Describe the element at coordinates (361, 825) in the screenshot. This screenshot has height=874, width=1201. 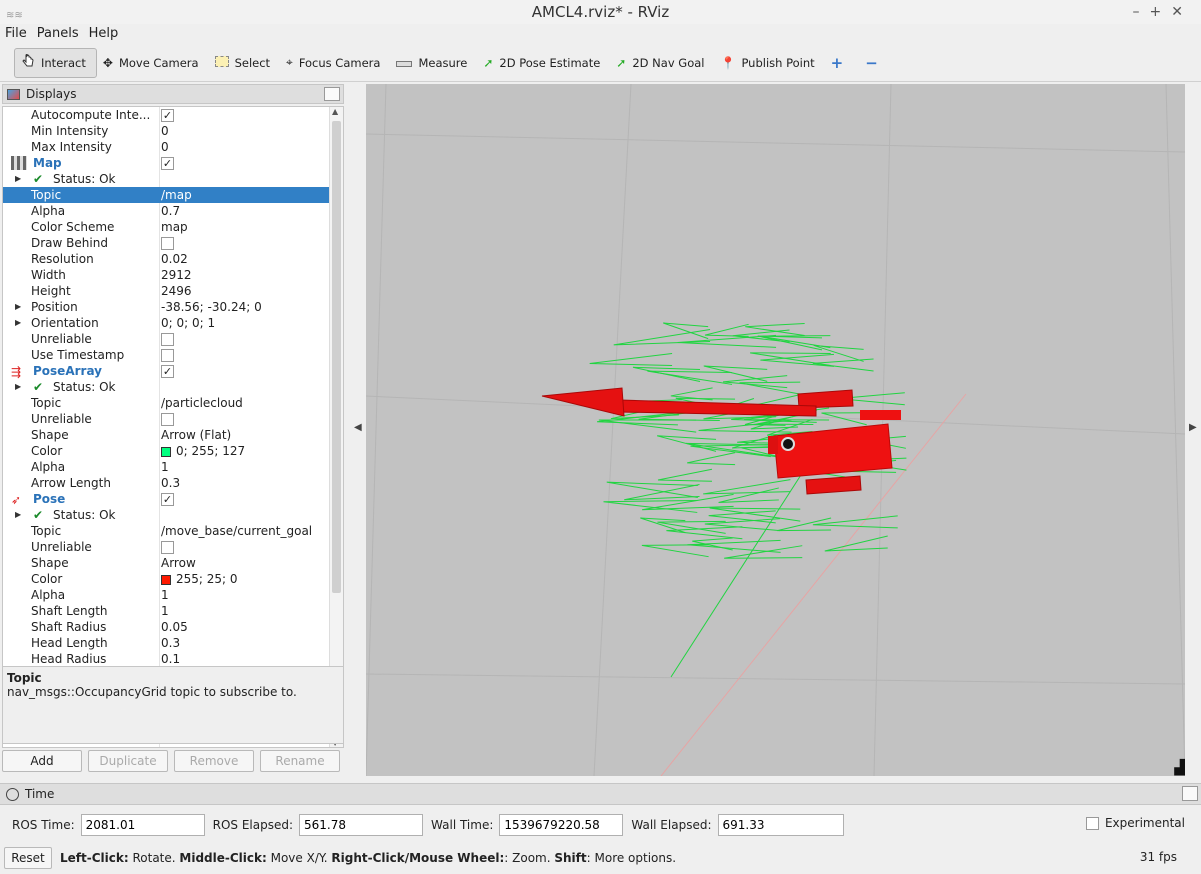
I see `ros-elapsed-field` at that location.